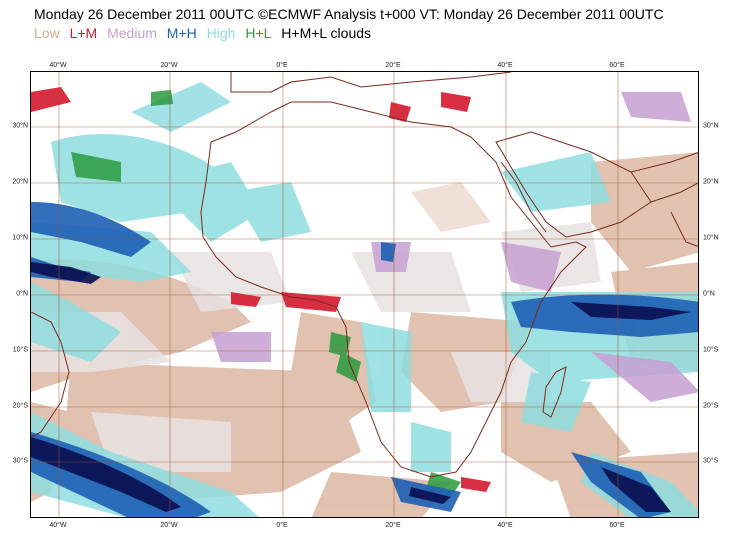  Describe the element at coordinates (83, 33) in the screenshot. I see `legend-l-plus-m: L+M` at that location.